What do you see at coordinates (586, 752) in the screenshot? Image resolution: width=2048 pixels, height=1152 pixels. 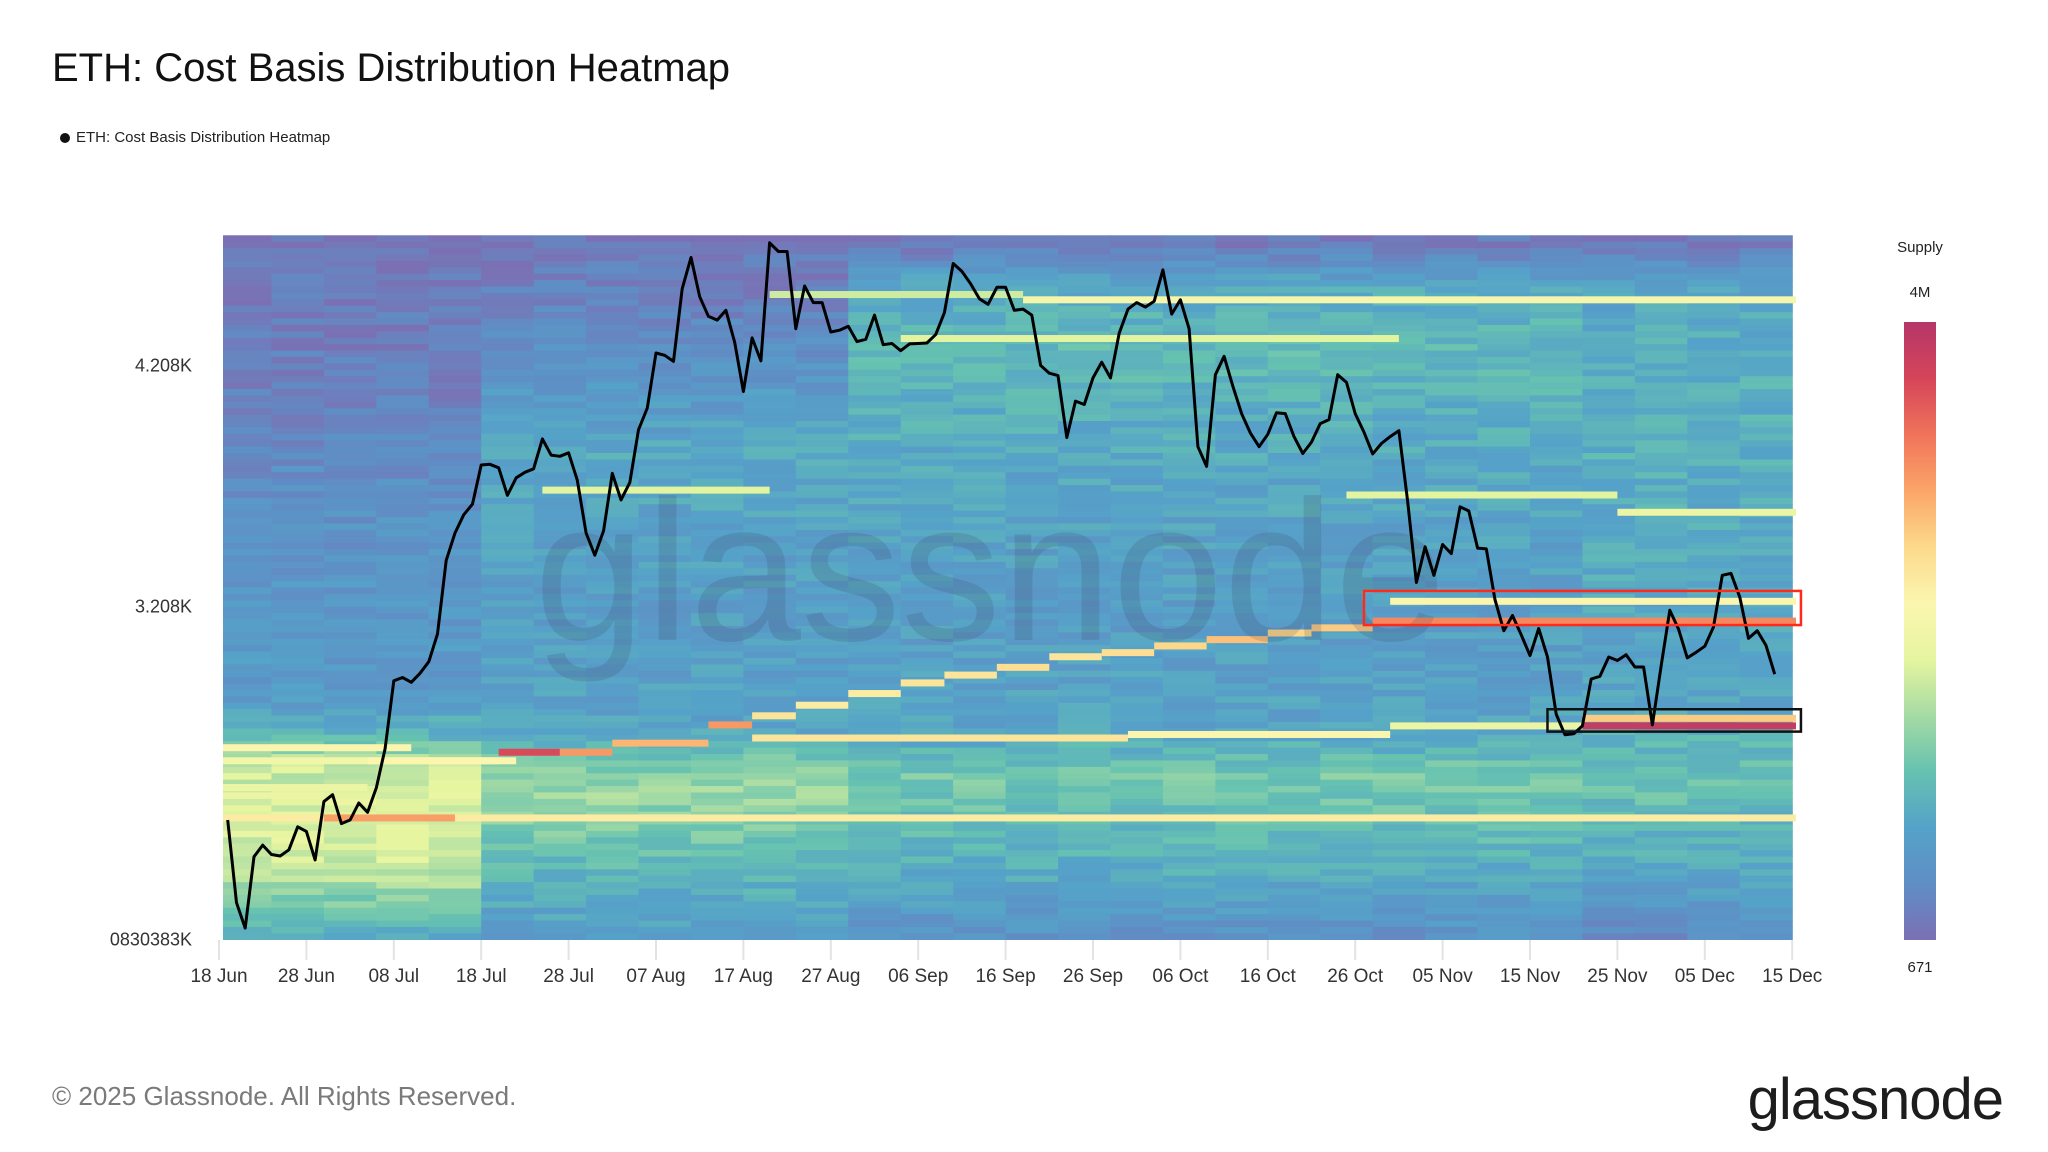 I see `heatmap-band` at bounding box center [586, 752].